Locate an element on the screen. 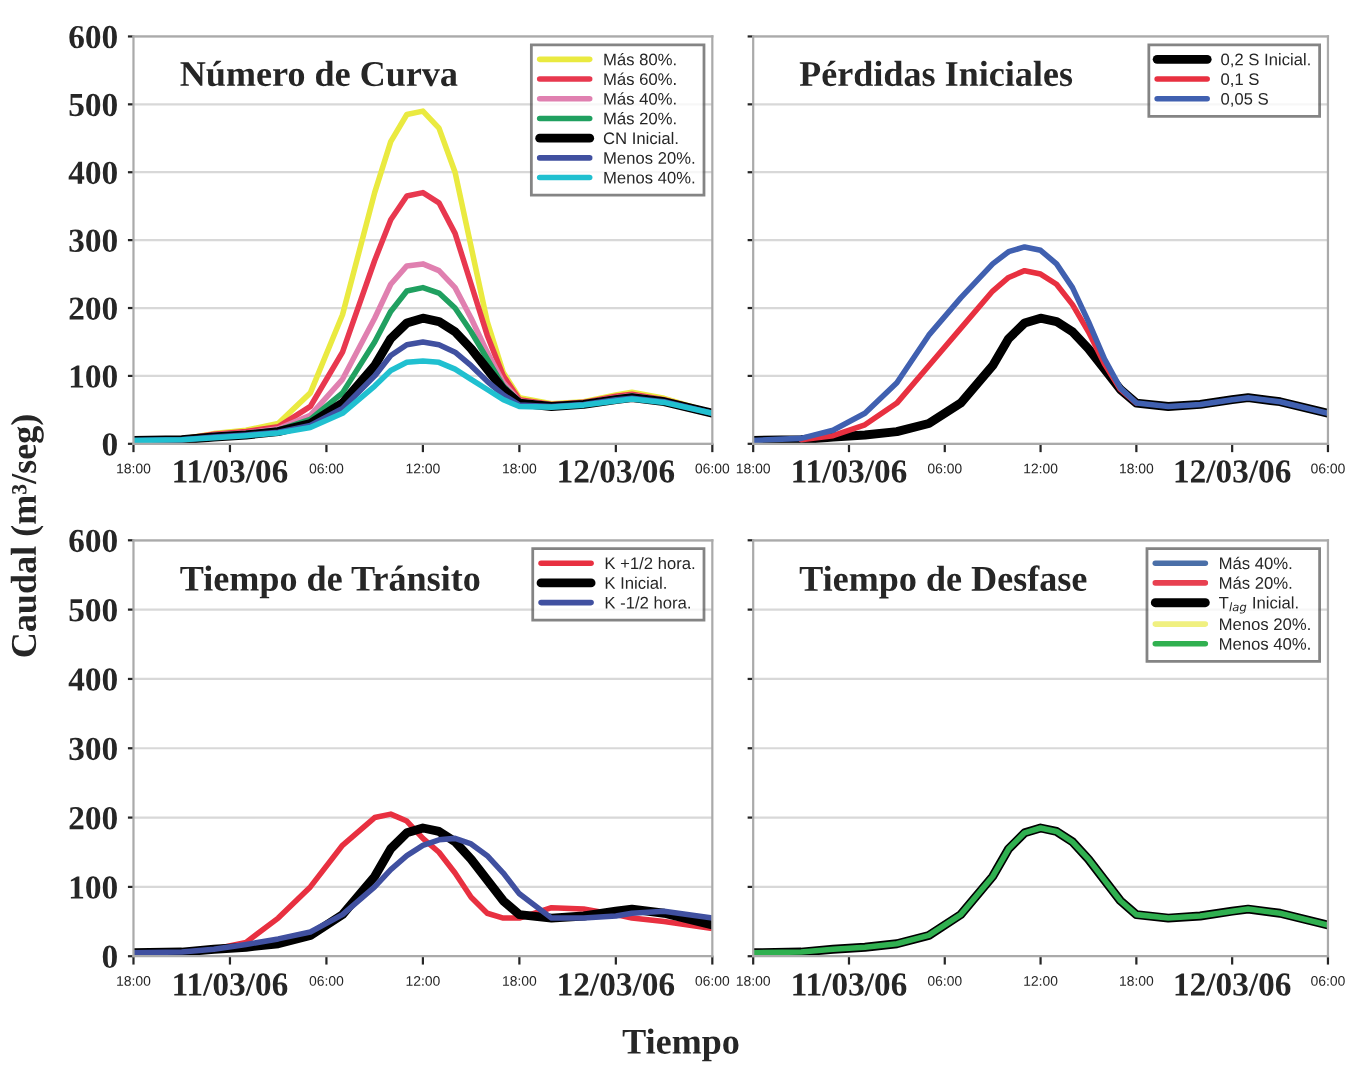 Image resolution: width=1362 pixels, height=1072 pixels. legend-label: Más 80%. is located at coordinates (640, 59).